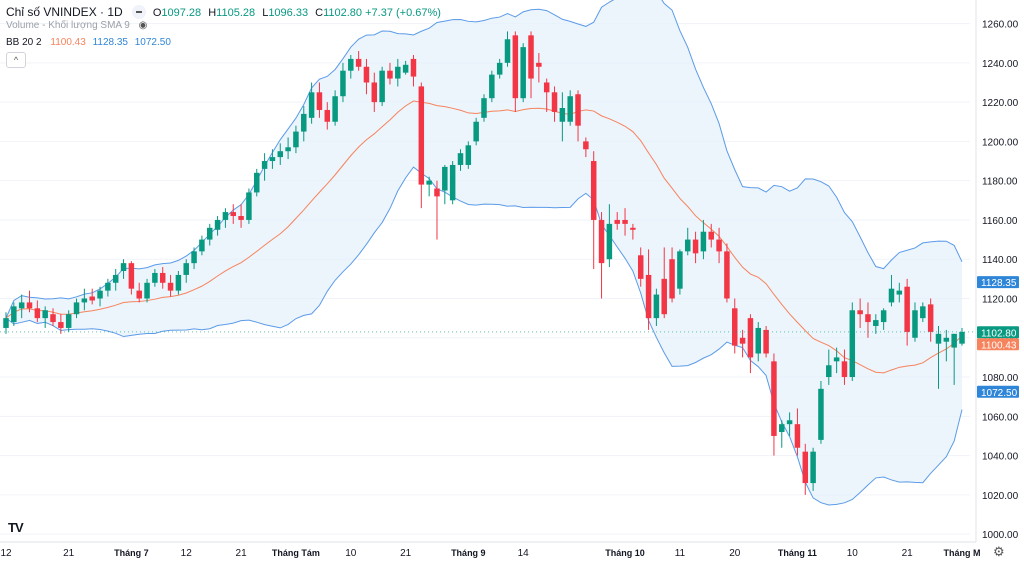 The width and height of the screenshot is (1024, 562). I want to click on collapse-legend-button: ^, so click(16, 60).